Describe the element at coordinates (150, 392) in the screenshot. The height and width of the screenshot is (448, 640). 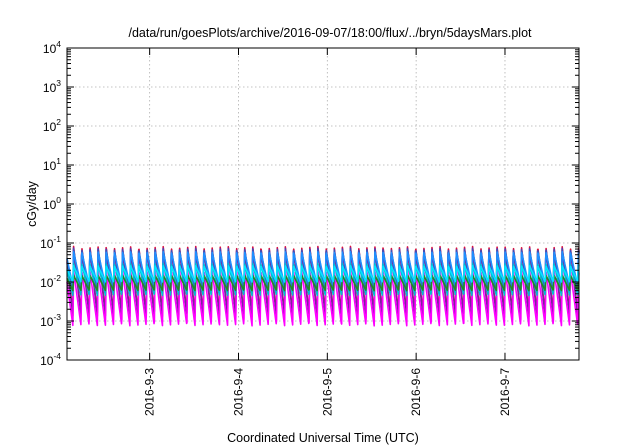
I see `x-tick-label: 2016-9-3` at that location.